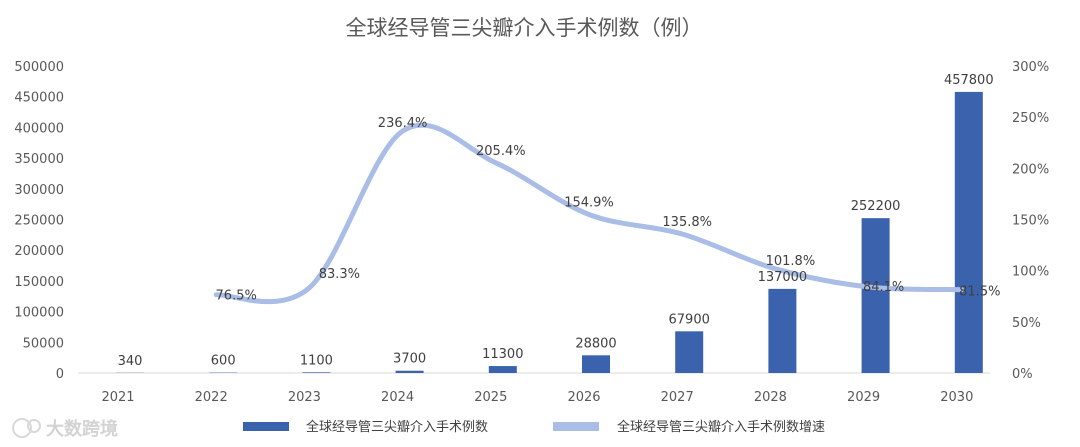  I want to click on left-tick-label: 300000, so click(39, 190).